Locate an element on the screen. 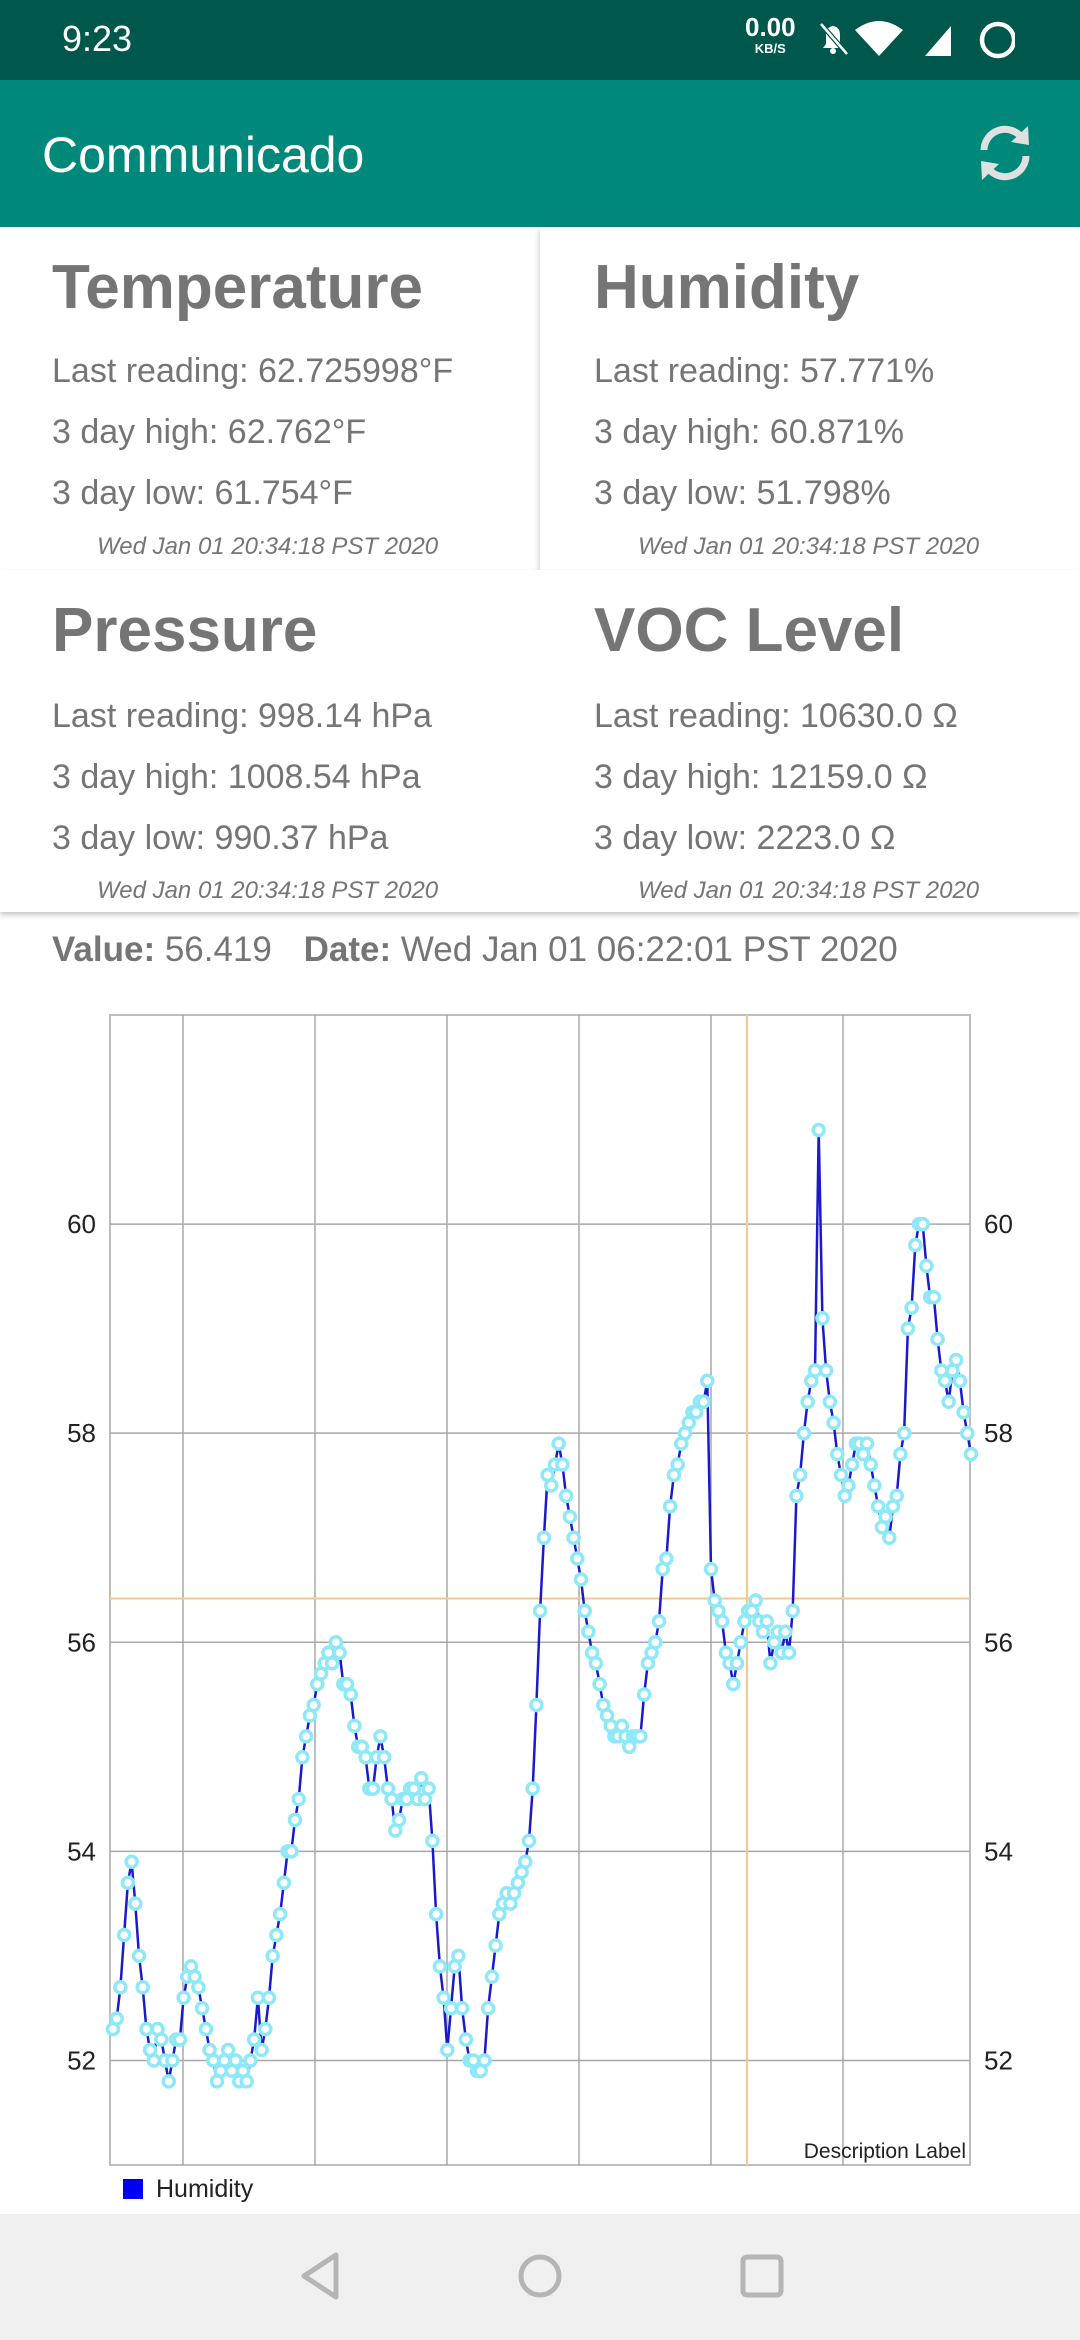 This screenshot has height=2340, width=1080. app-title: Communicado is located at coordinates (203, 155).